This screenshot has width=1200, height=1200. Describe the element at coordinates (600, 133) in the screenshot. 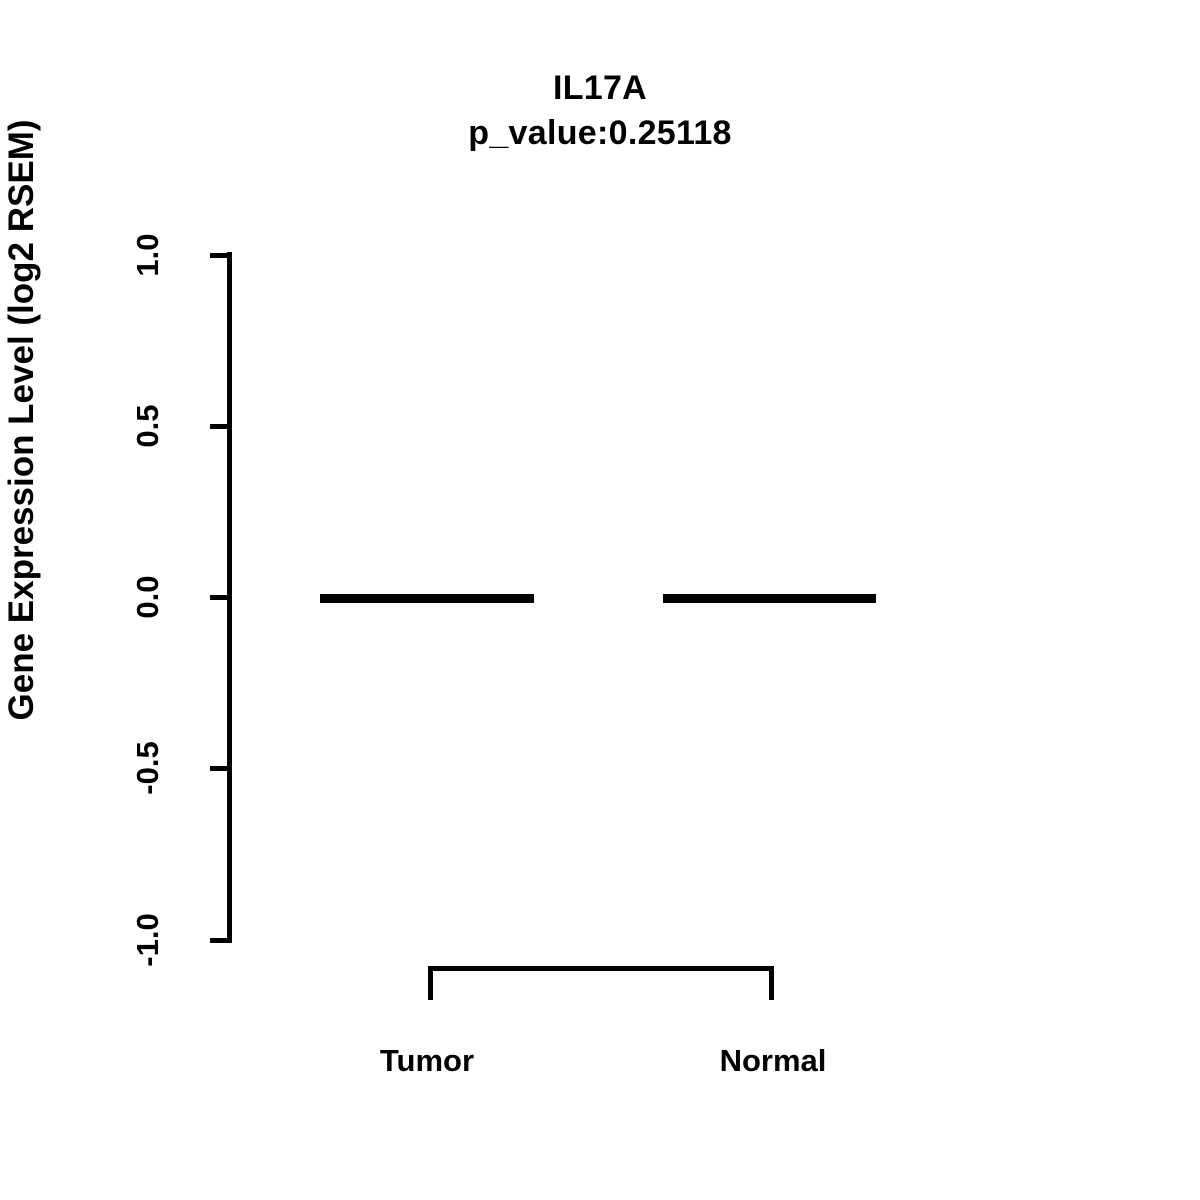

I see `chart-subtitle-pvalue: p_value:0.25118` at that location.